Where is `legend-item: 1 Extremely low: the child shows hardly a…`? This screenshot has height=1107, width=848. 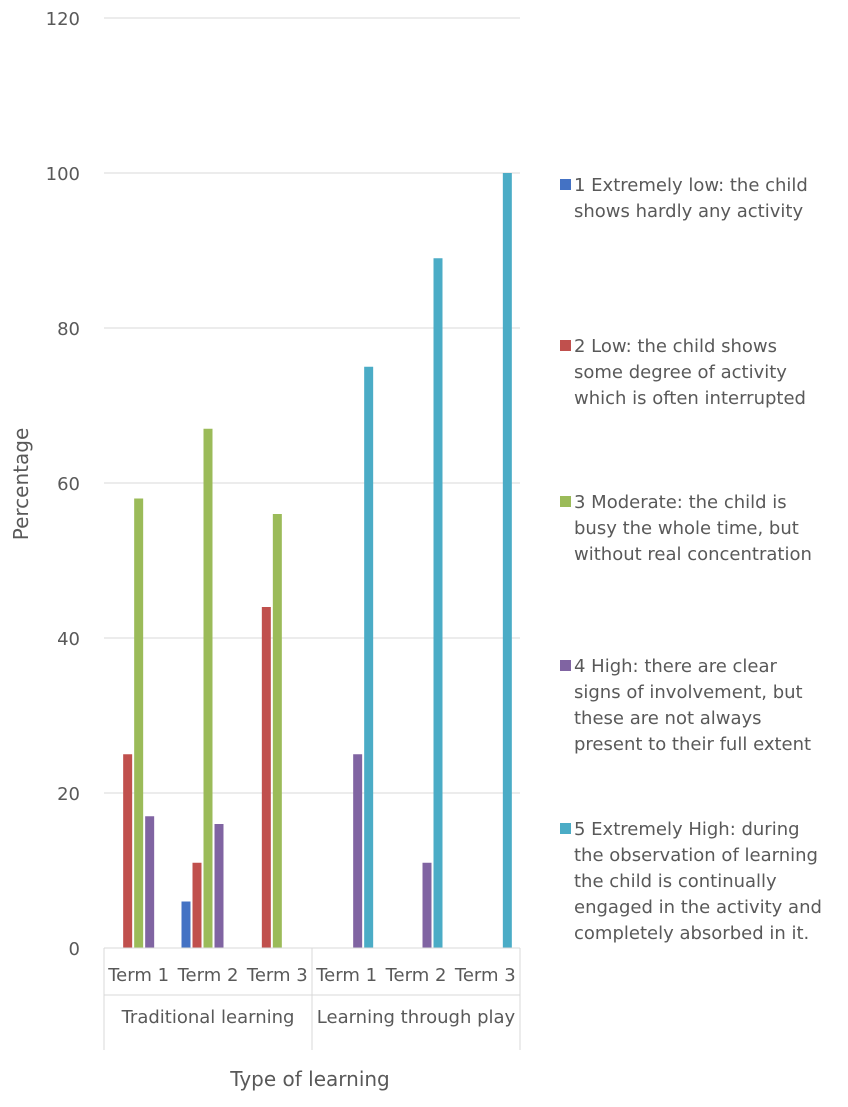 legend-item: 1 Extremely low: the child shows hardly a… is located at coordinates (703, 199).